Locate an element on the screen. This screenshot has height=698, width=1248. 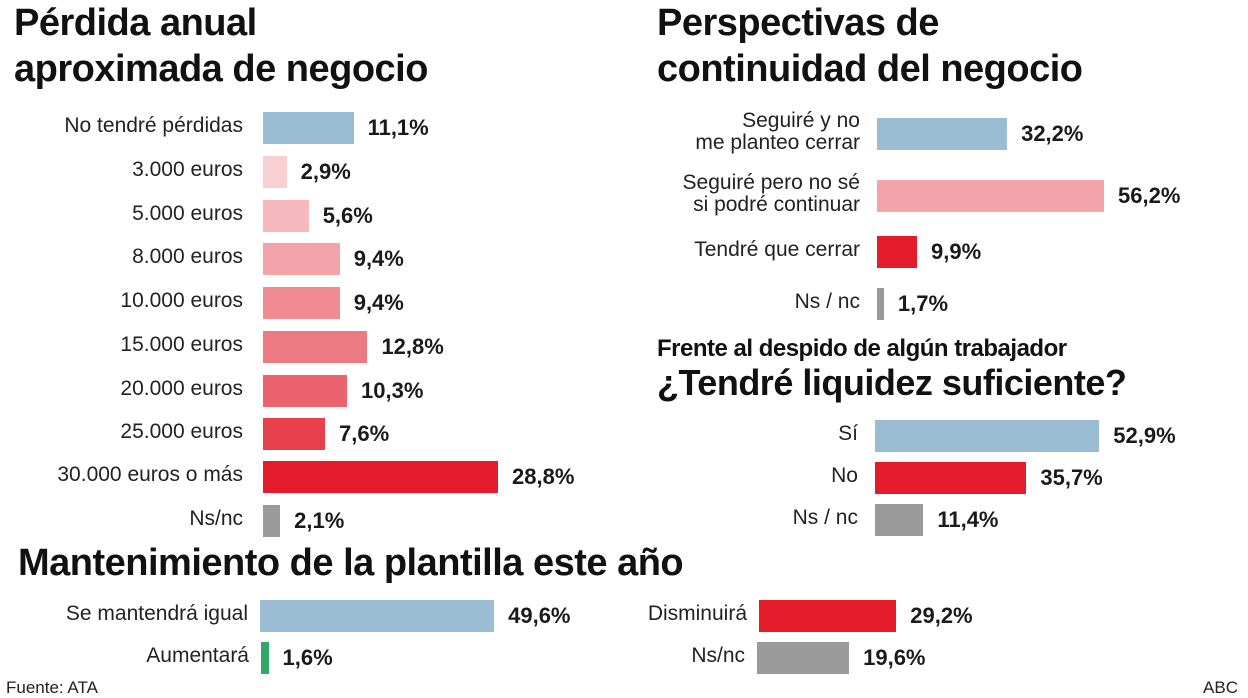
category-label-line: No tendré pérdidas is located at coordinates (153, 125).